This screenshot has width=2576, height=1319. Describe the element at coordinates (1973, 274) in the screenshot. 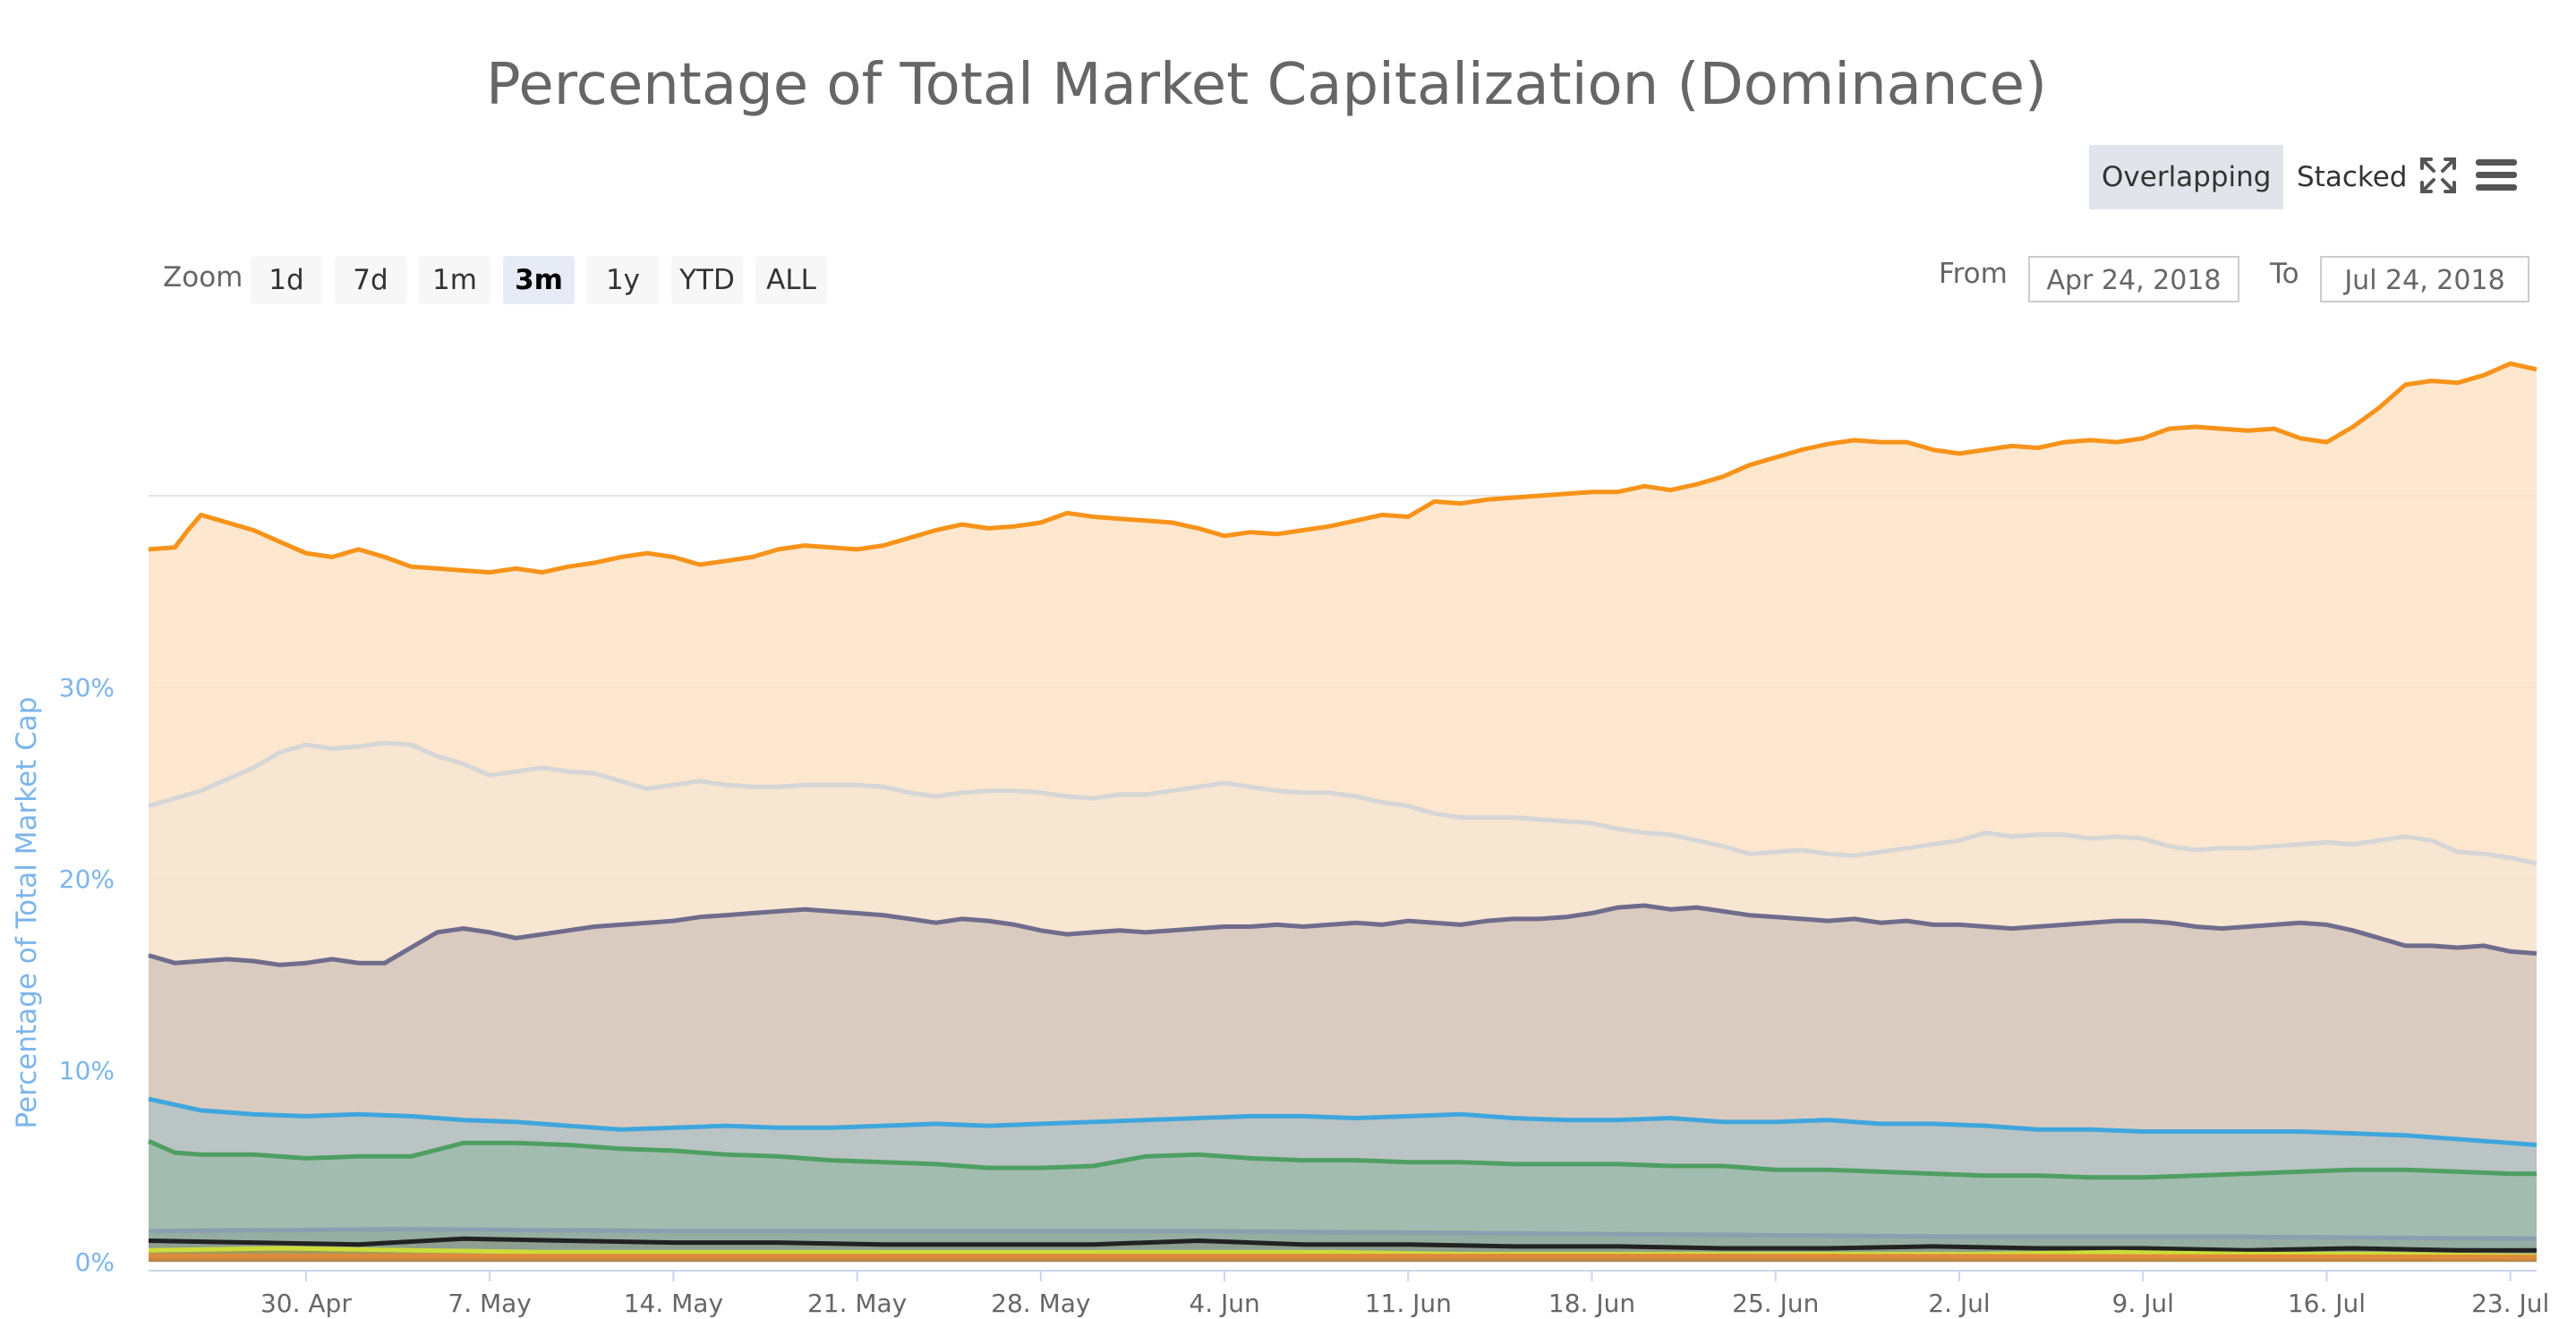

I see `from-label: From` at that location.